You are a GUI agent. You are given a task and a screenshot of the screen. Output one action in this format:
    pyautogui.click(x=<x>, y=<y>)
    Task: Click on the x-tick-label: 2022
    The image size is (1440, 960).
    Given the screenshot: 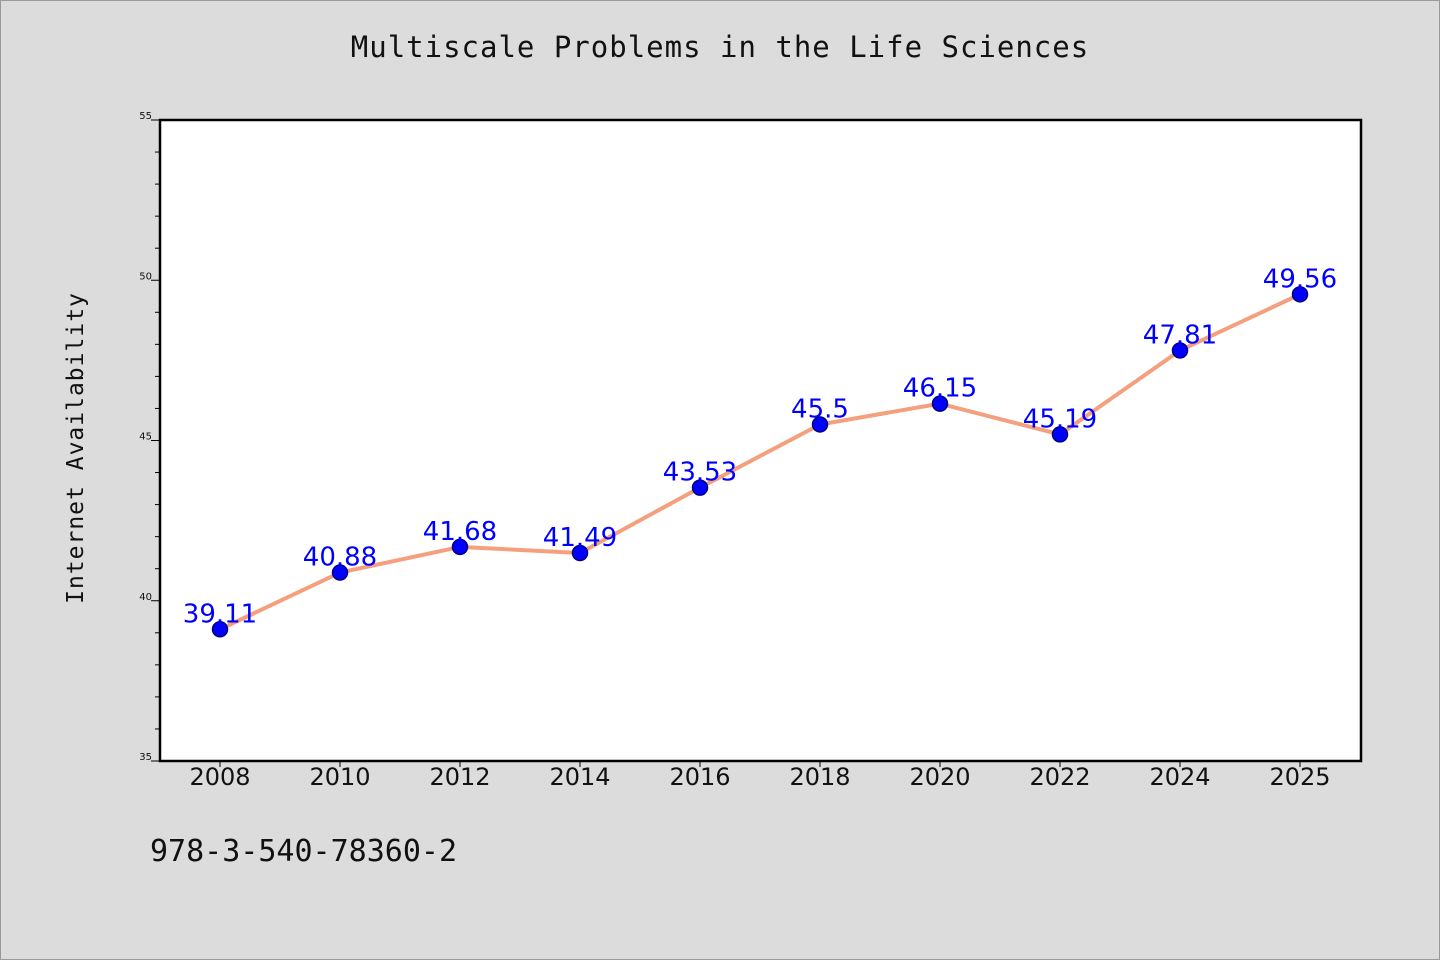 What is the action you would take?
    pyautogui.click(x=1059, y=777)
    